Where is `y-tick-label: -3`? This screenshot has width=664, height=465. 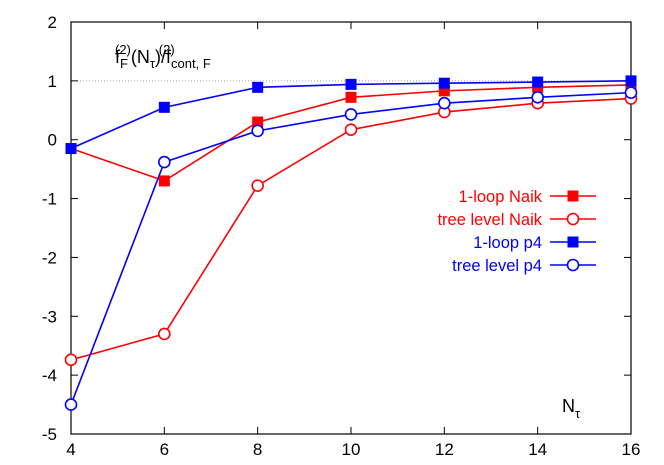 y-tick-label: -3 is located at coordinates (49, 316).